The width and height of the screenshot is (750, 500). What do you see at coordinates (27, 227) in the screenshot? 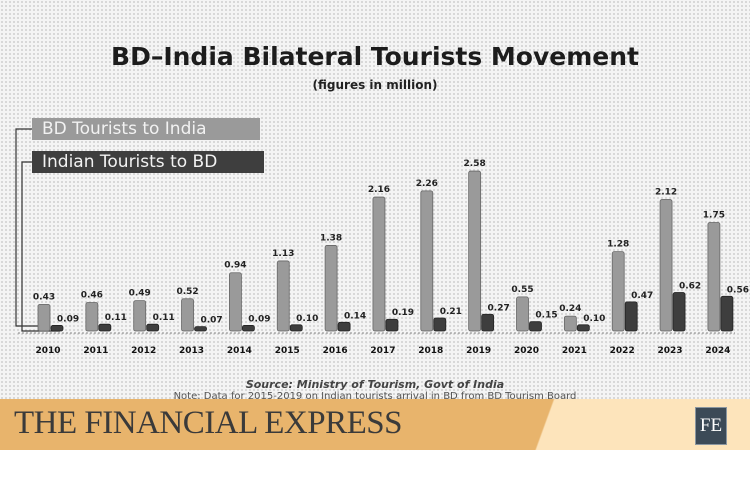
I see `legend-connector-bd` at bounding box center [27, 227].